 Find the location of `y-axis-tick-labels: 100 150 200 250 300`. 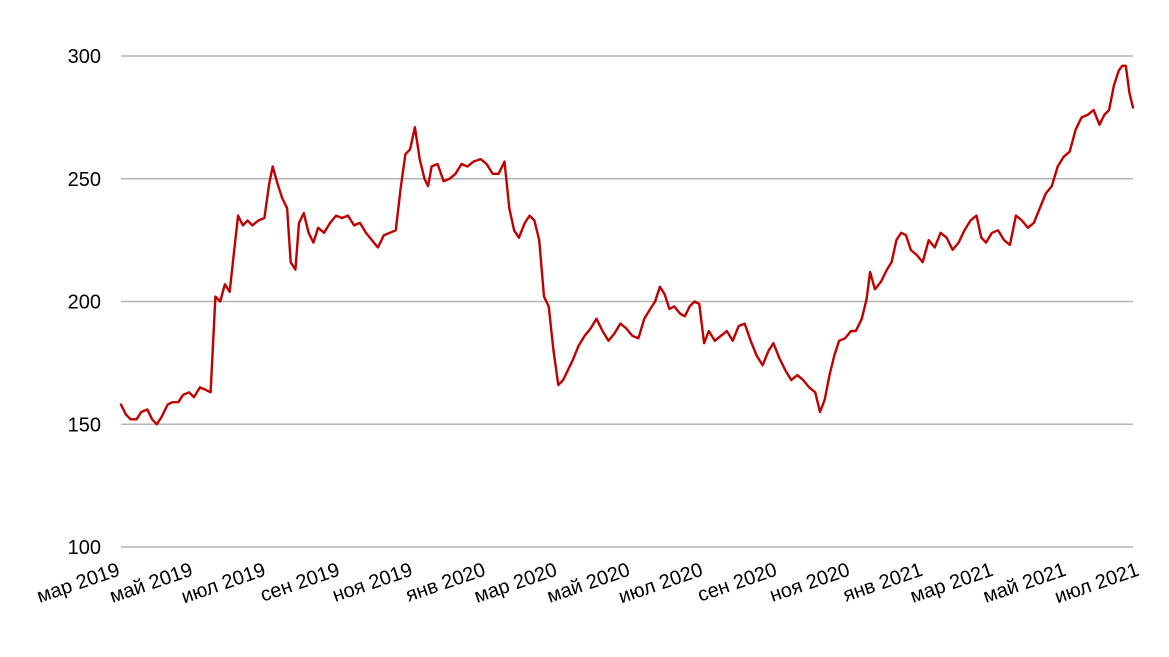

y-axis-tick-labels: 100 150 200 250 300 is located at coordinates (84, 302).